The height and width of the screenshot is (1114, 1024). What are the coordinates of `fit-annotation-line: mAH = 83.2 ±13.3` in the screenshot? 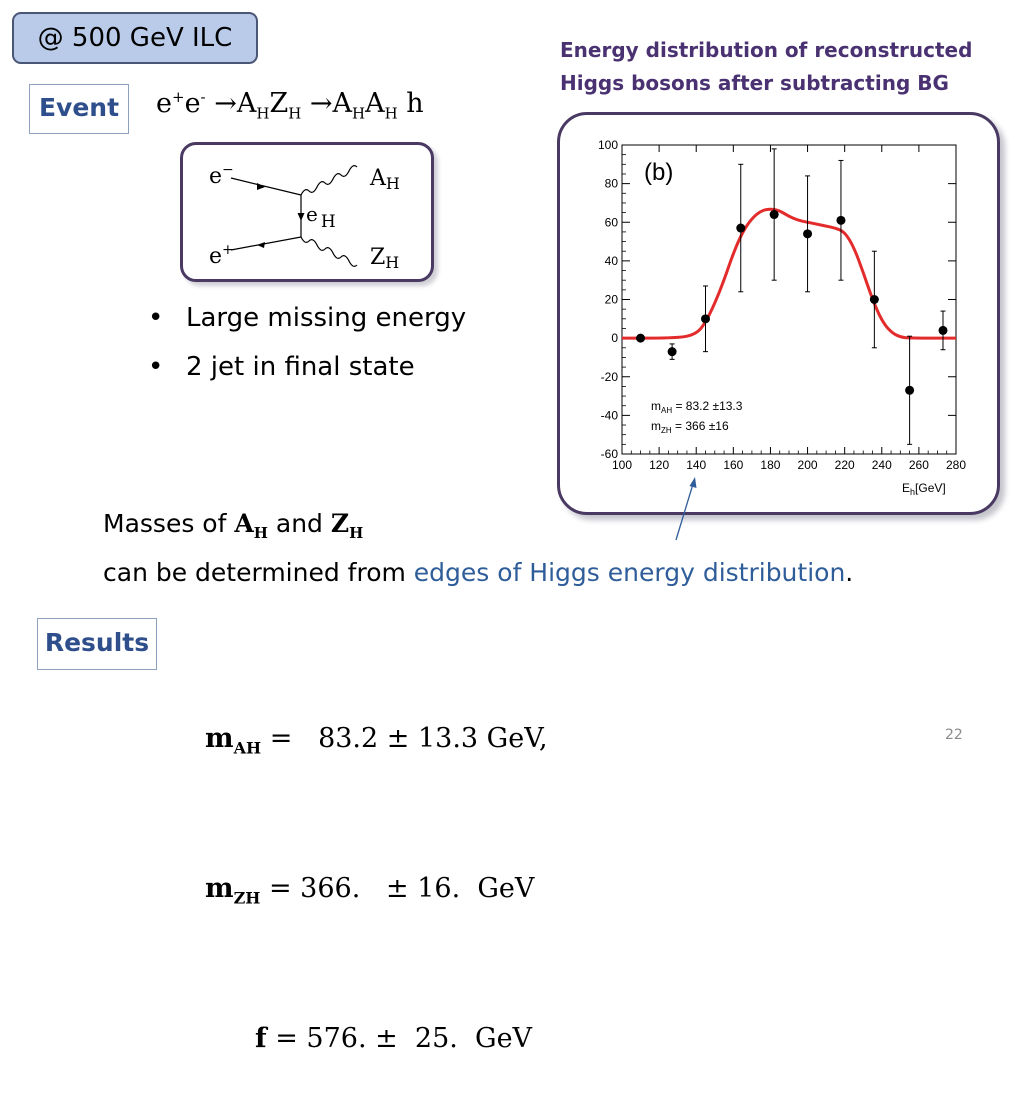 It's located at (697, 407).